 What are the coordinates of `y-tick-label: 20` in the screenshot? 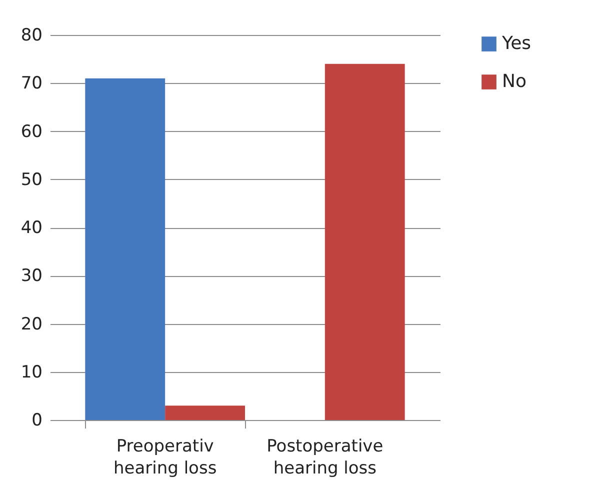 It's located at (31, 324).